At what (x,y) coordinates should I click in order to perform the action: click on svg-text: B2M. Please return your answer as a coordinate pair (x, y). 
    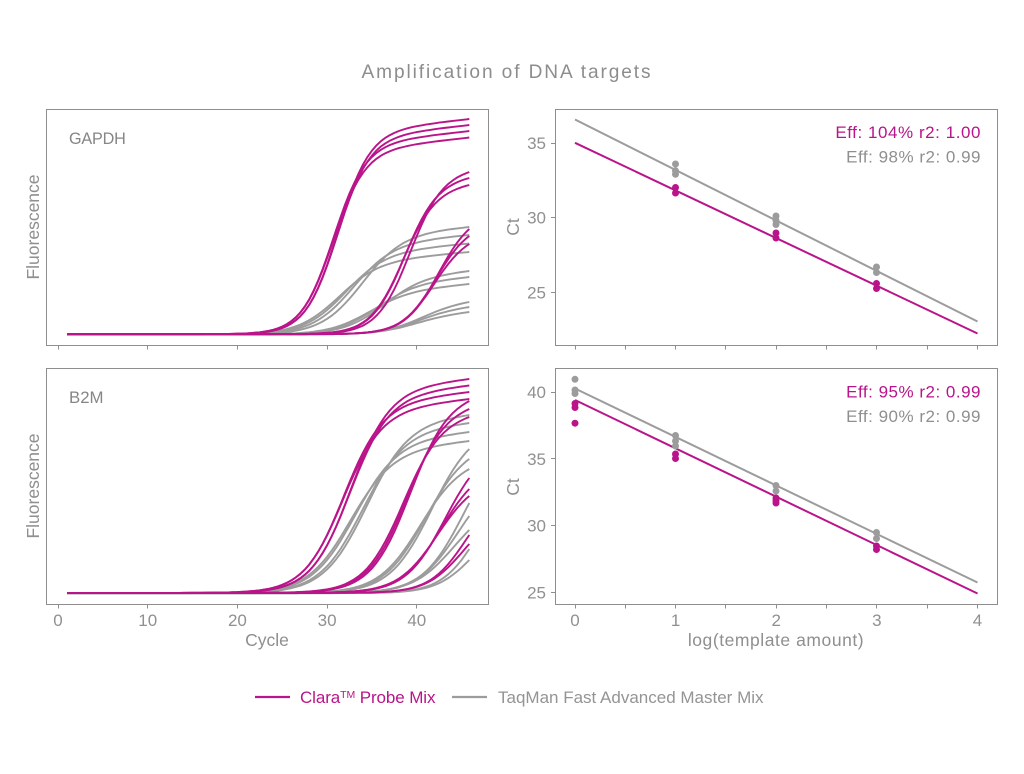
    Looking at the image, I should click on (86, 397).